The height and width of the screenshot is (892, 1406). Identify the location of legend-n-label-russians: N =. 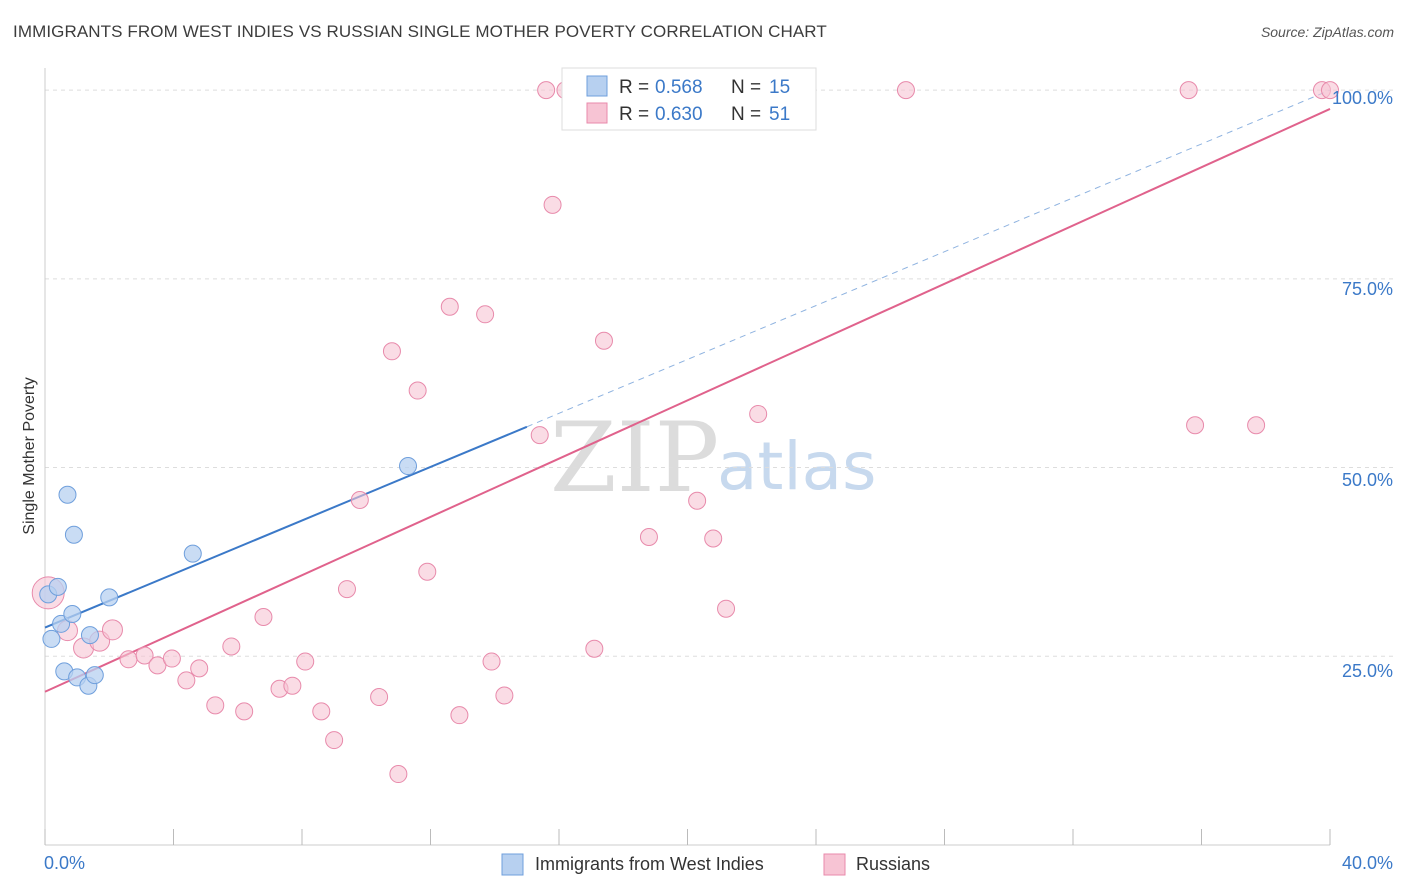
(746, 114).